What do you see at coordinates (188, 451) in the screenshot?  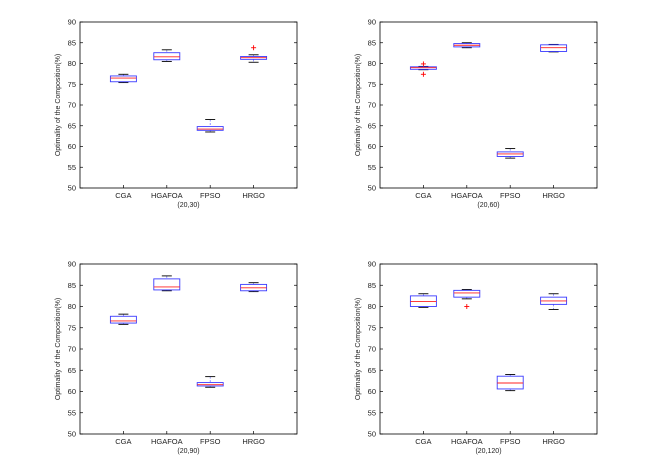 I see `panel-subtitle: (20,90)` at bounding box center [188, 451].